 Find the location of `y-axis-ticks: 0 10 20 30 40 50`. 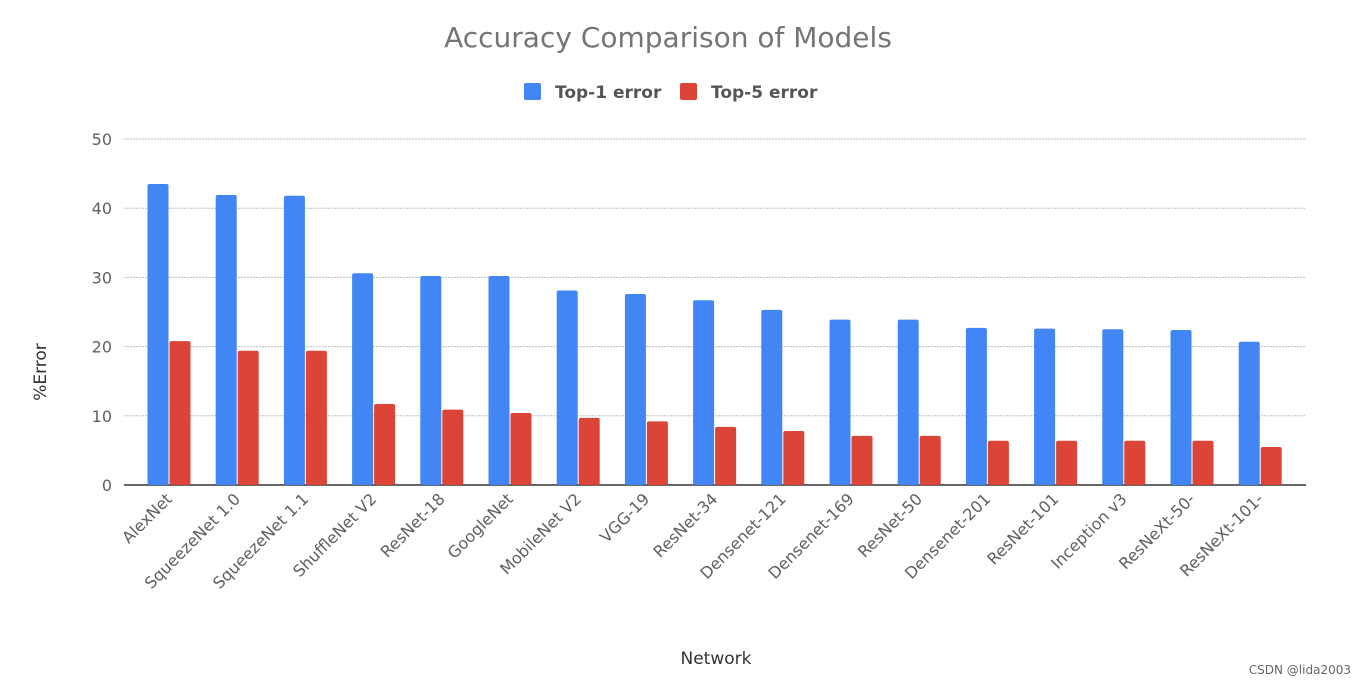

y-axis-ticks: 0 10 20 30 40 50 is located at coordinates (102, 312).